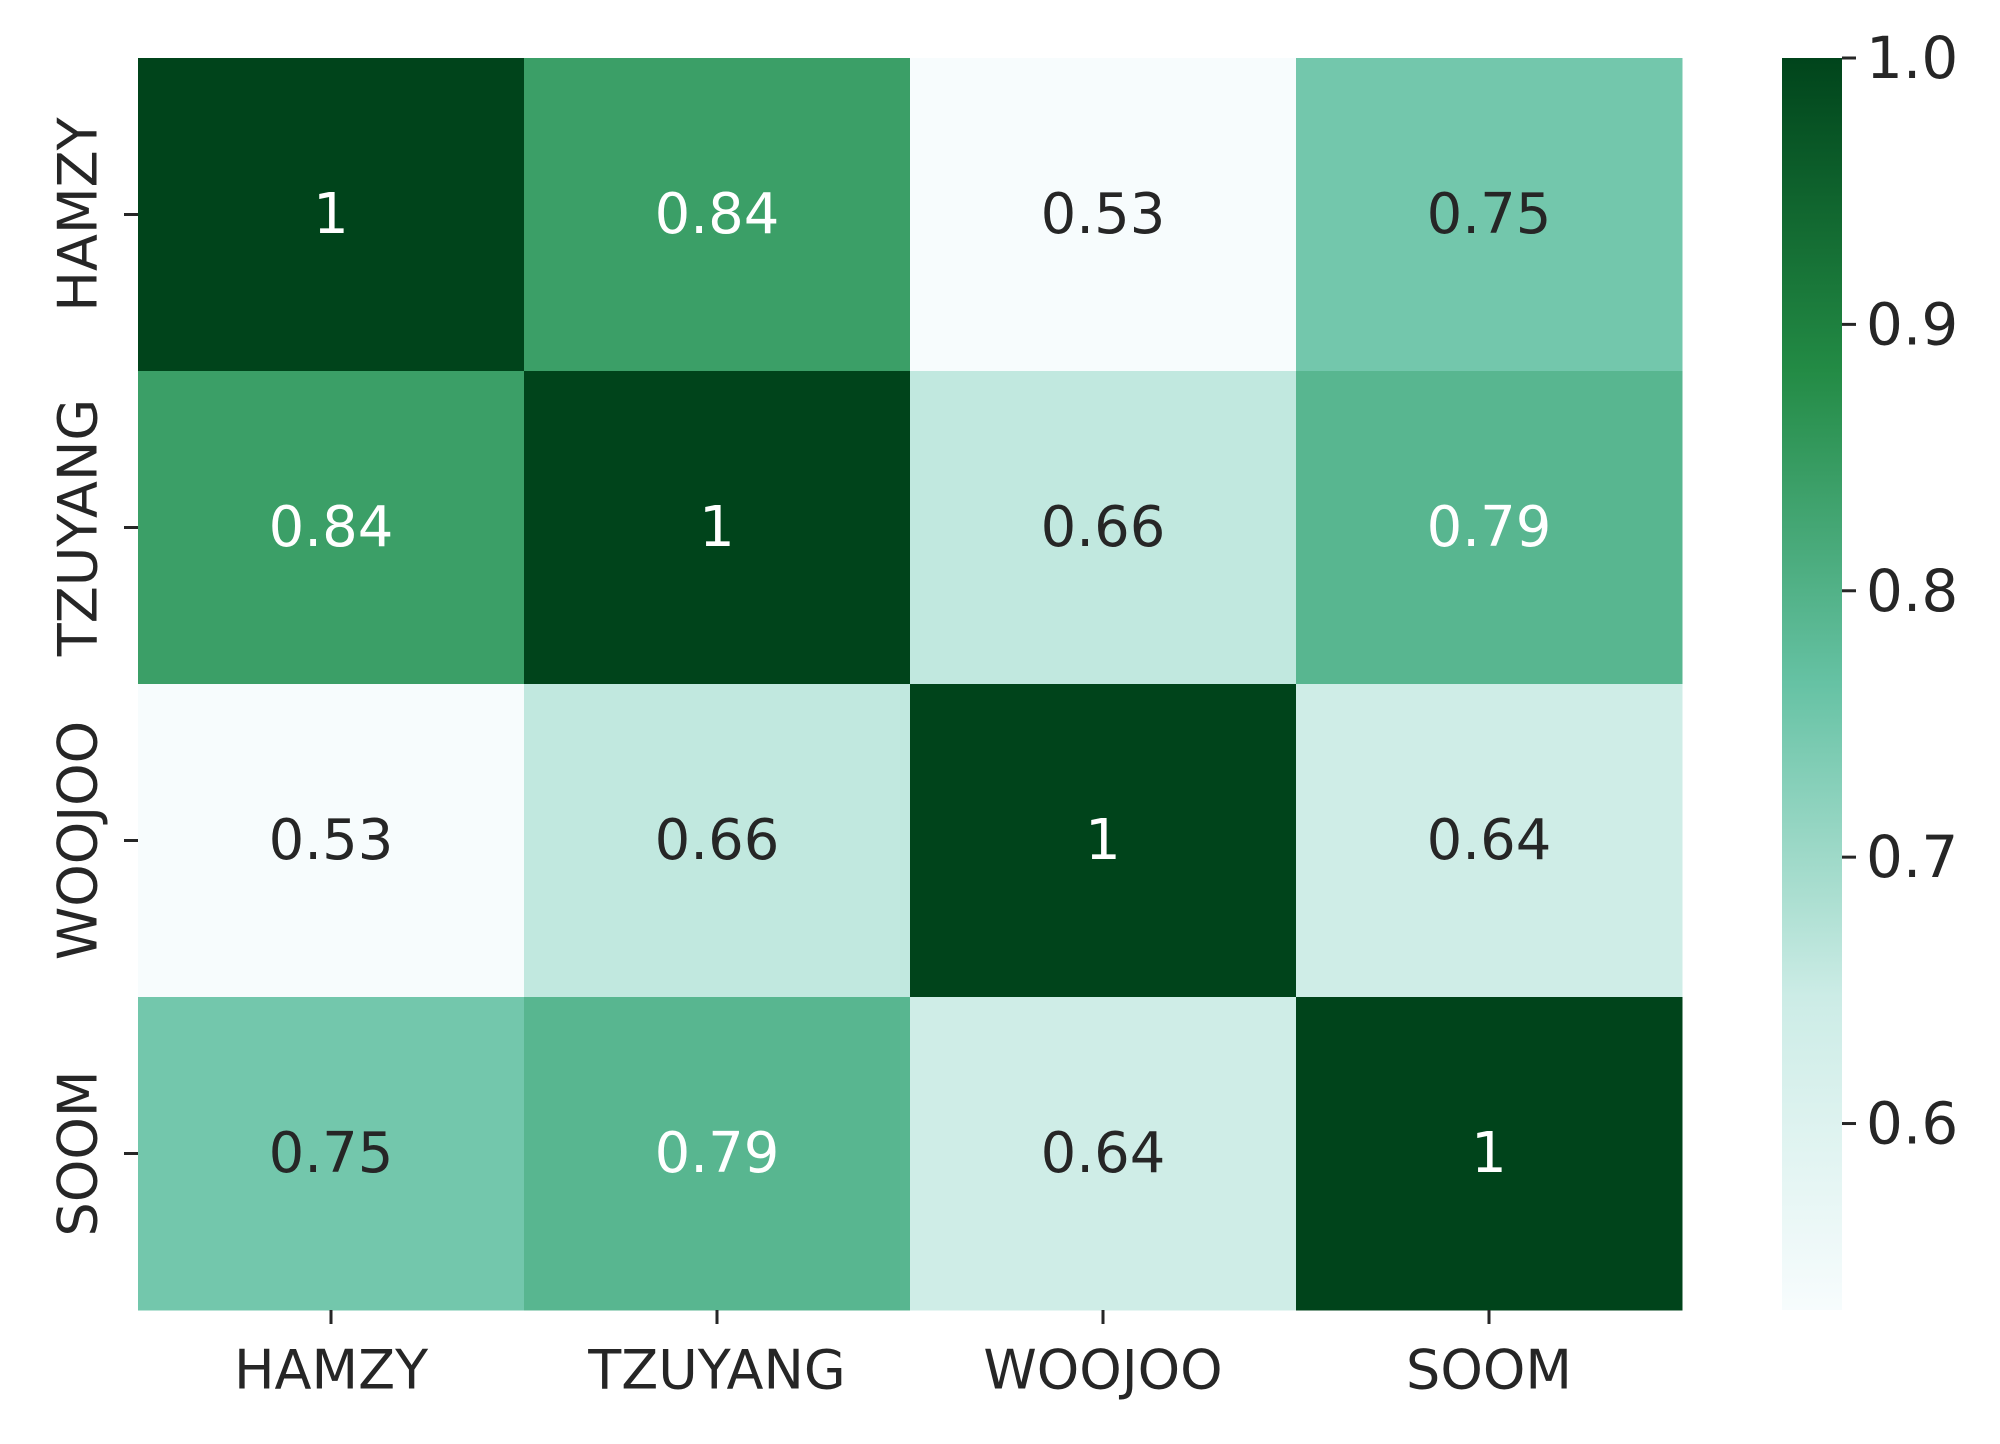 This screenshot has width=2000, height=1444. I want to click on y-tick-label-2: WOOJOO, so click(78, 840).